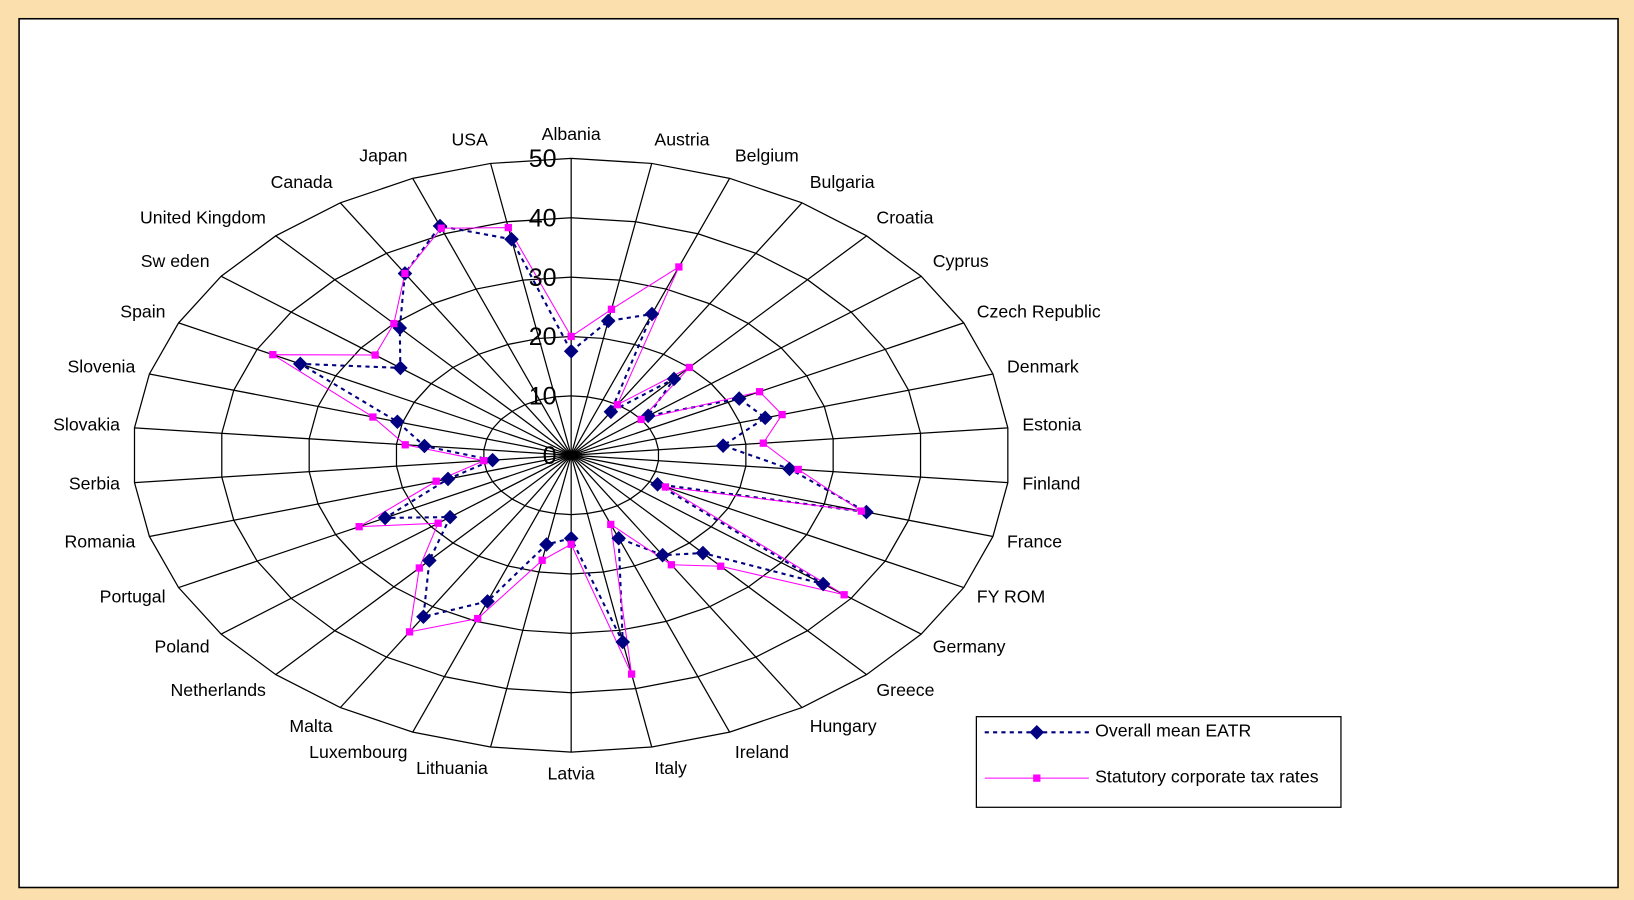  I want to click on category-label: Latvia, so click(571, 774).